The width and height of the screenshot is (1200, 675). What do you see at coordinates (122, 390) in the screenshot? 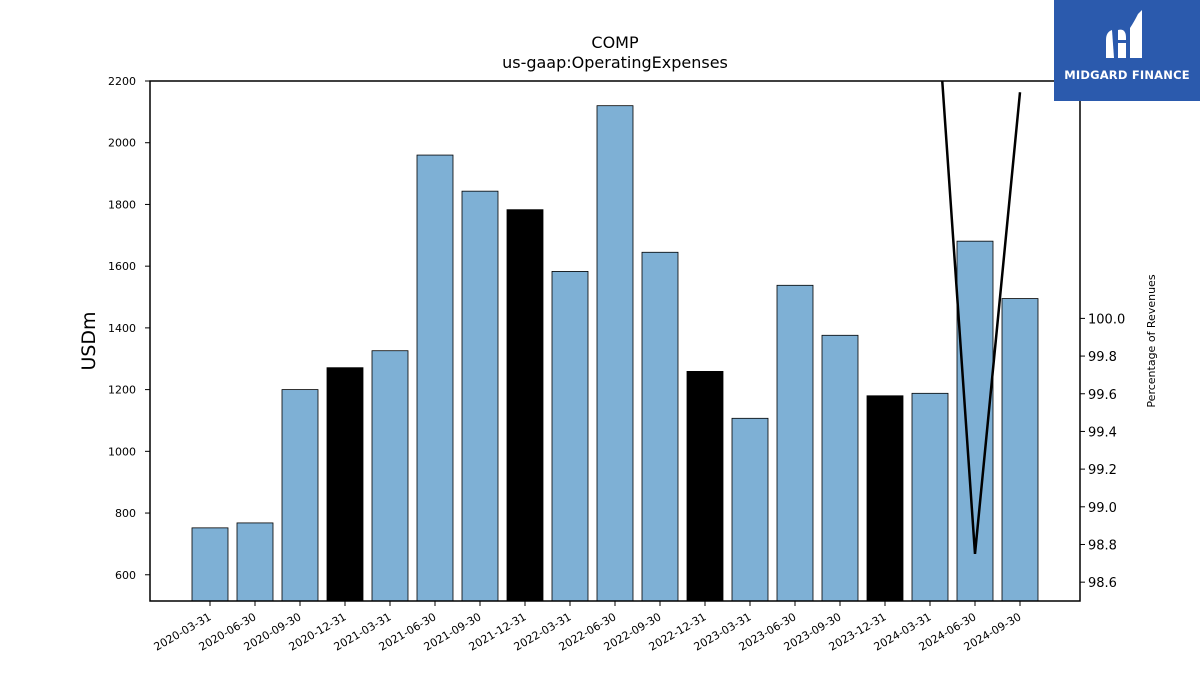
I see `y-tick-label: 1200` at bounding box center [122, 390].